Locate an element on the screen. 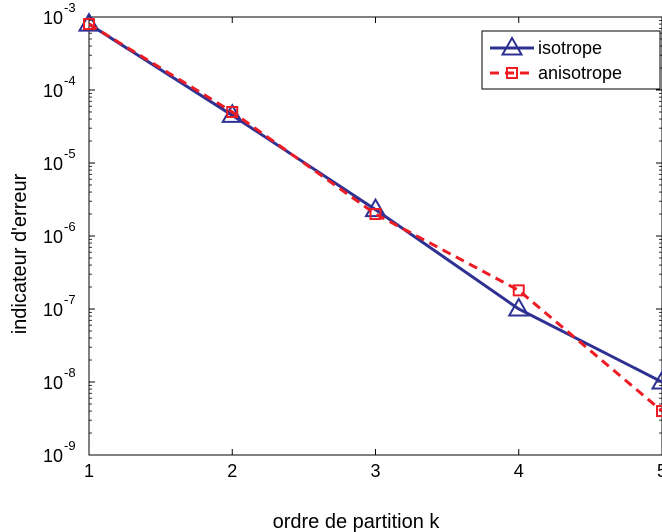  legend: isotrope anisotrope is located at coordinates (571, 60).